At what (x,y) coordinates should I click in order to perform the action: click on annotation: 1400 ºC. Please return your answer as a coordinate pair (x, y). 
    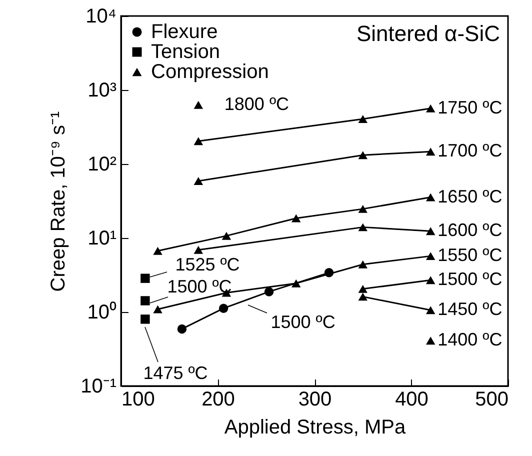
    Looking at the image, I should click on (470, 340).